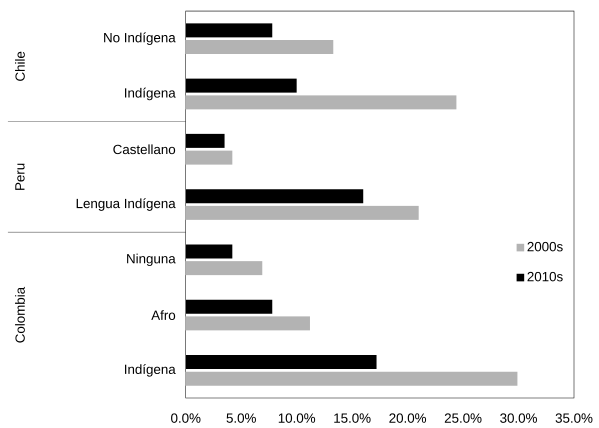  I want to click on x-tick-label: 10.0%, so click(297, 418).